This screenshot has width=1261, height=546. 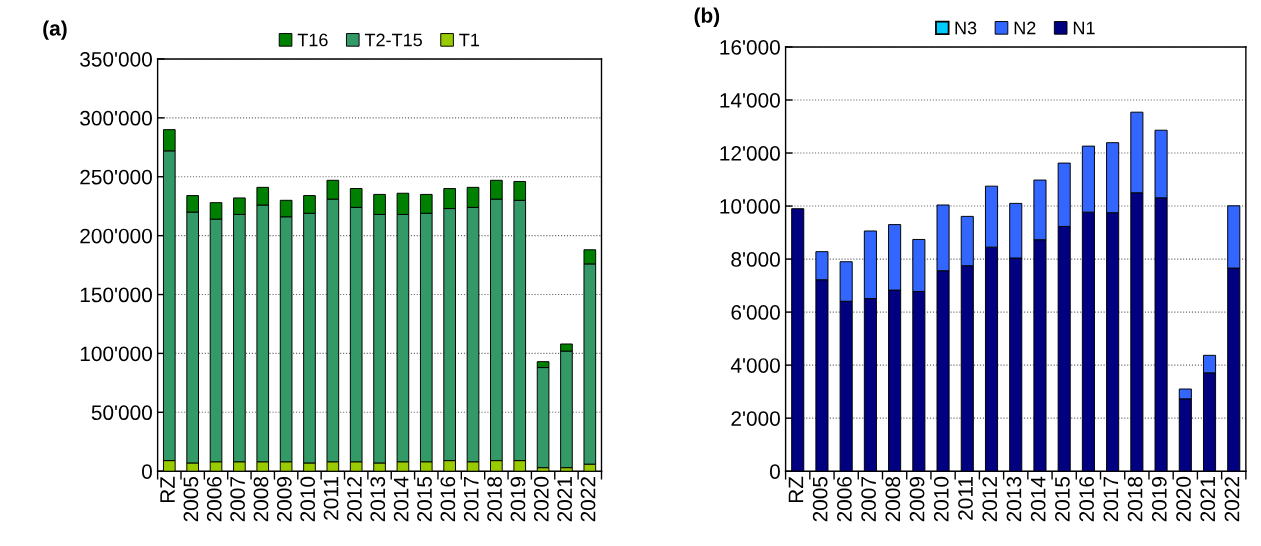 I want to click on y-tick-label: 8'000, so click(x=755, y=259).